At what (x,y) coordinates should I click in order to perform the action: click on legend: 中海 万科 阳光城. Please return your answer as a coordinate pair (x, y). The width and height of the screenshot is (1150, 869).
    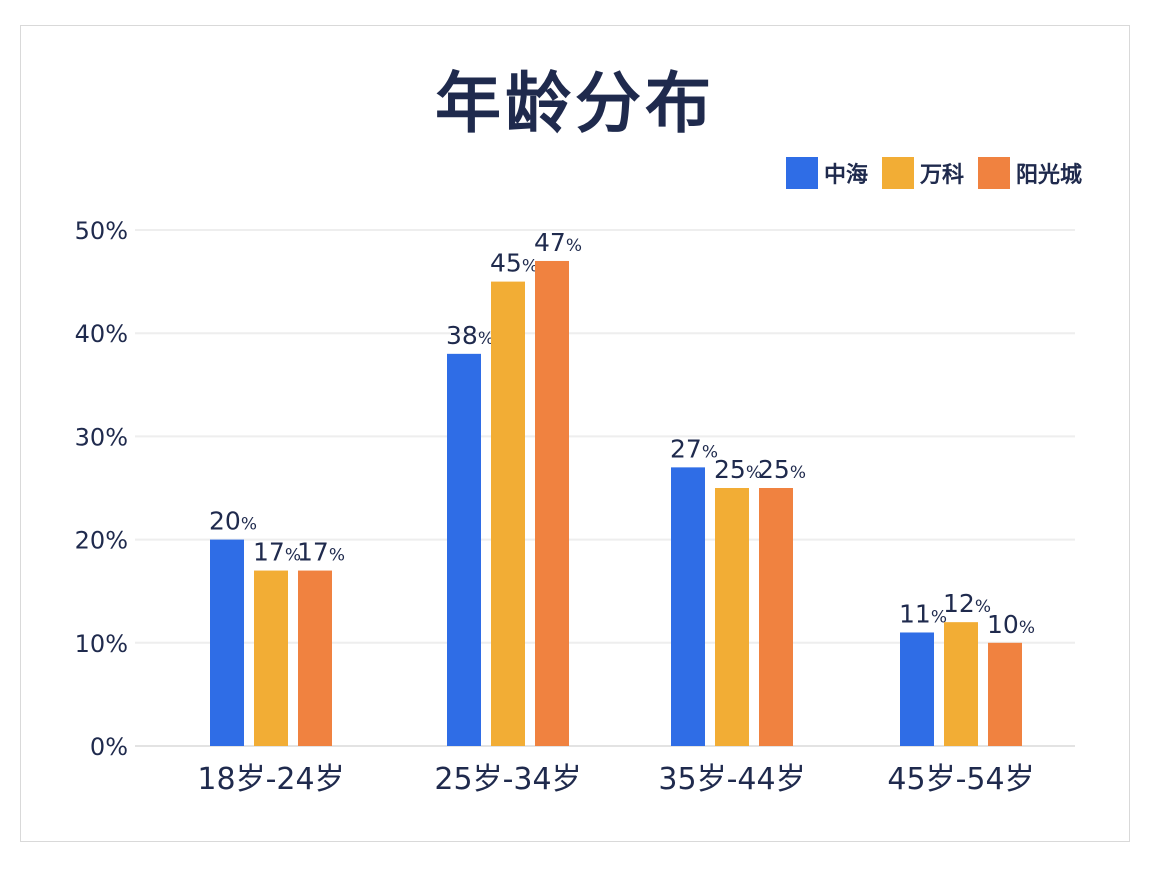
    Looking at the image, I should click on (933, 173).